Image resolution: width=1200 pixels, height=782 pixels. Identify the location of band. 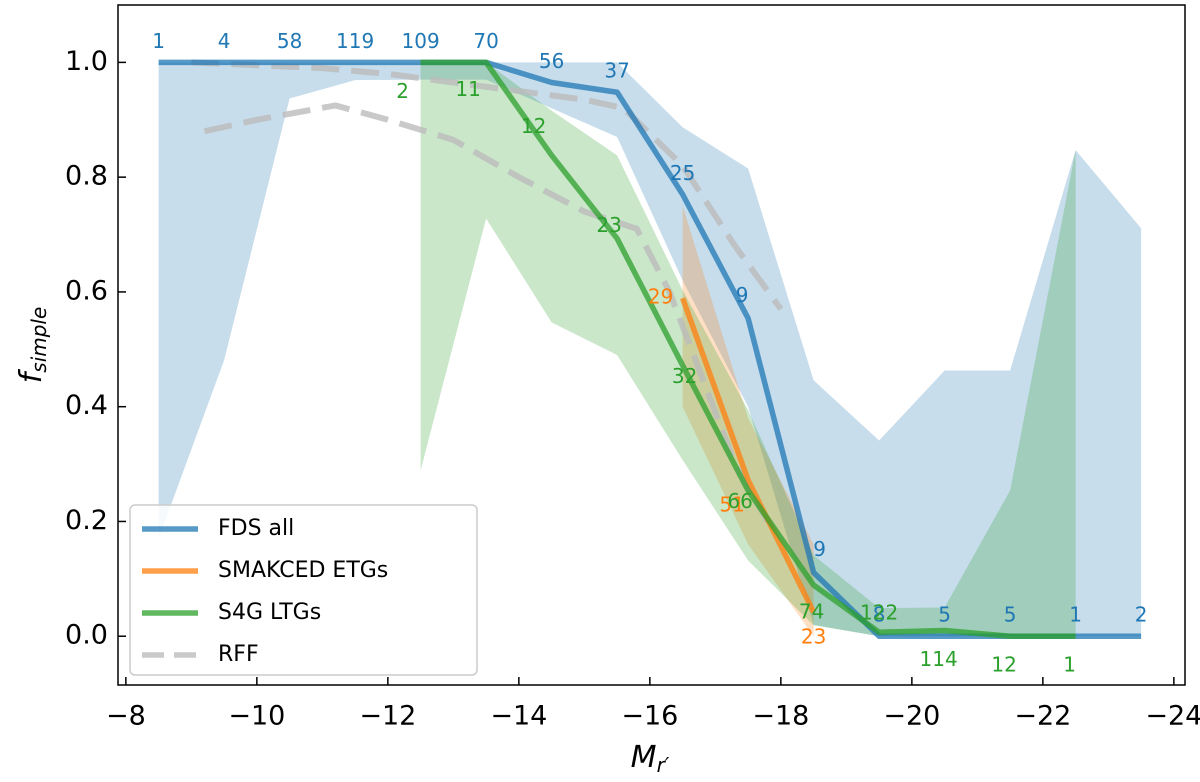
(748, 421).